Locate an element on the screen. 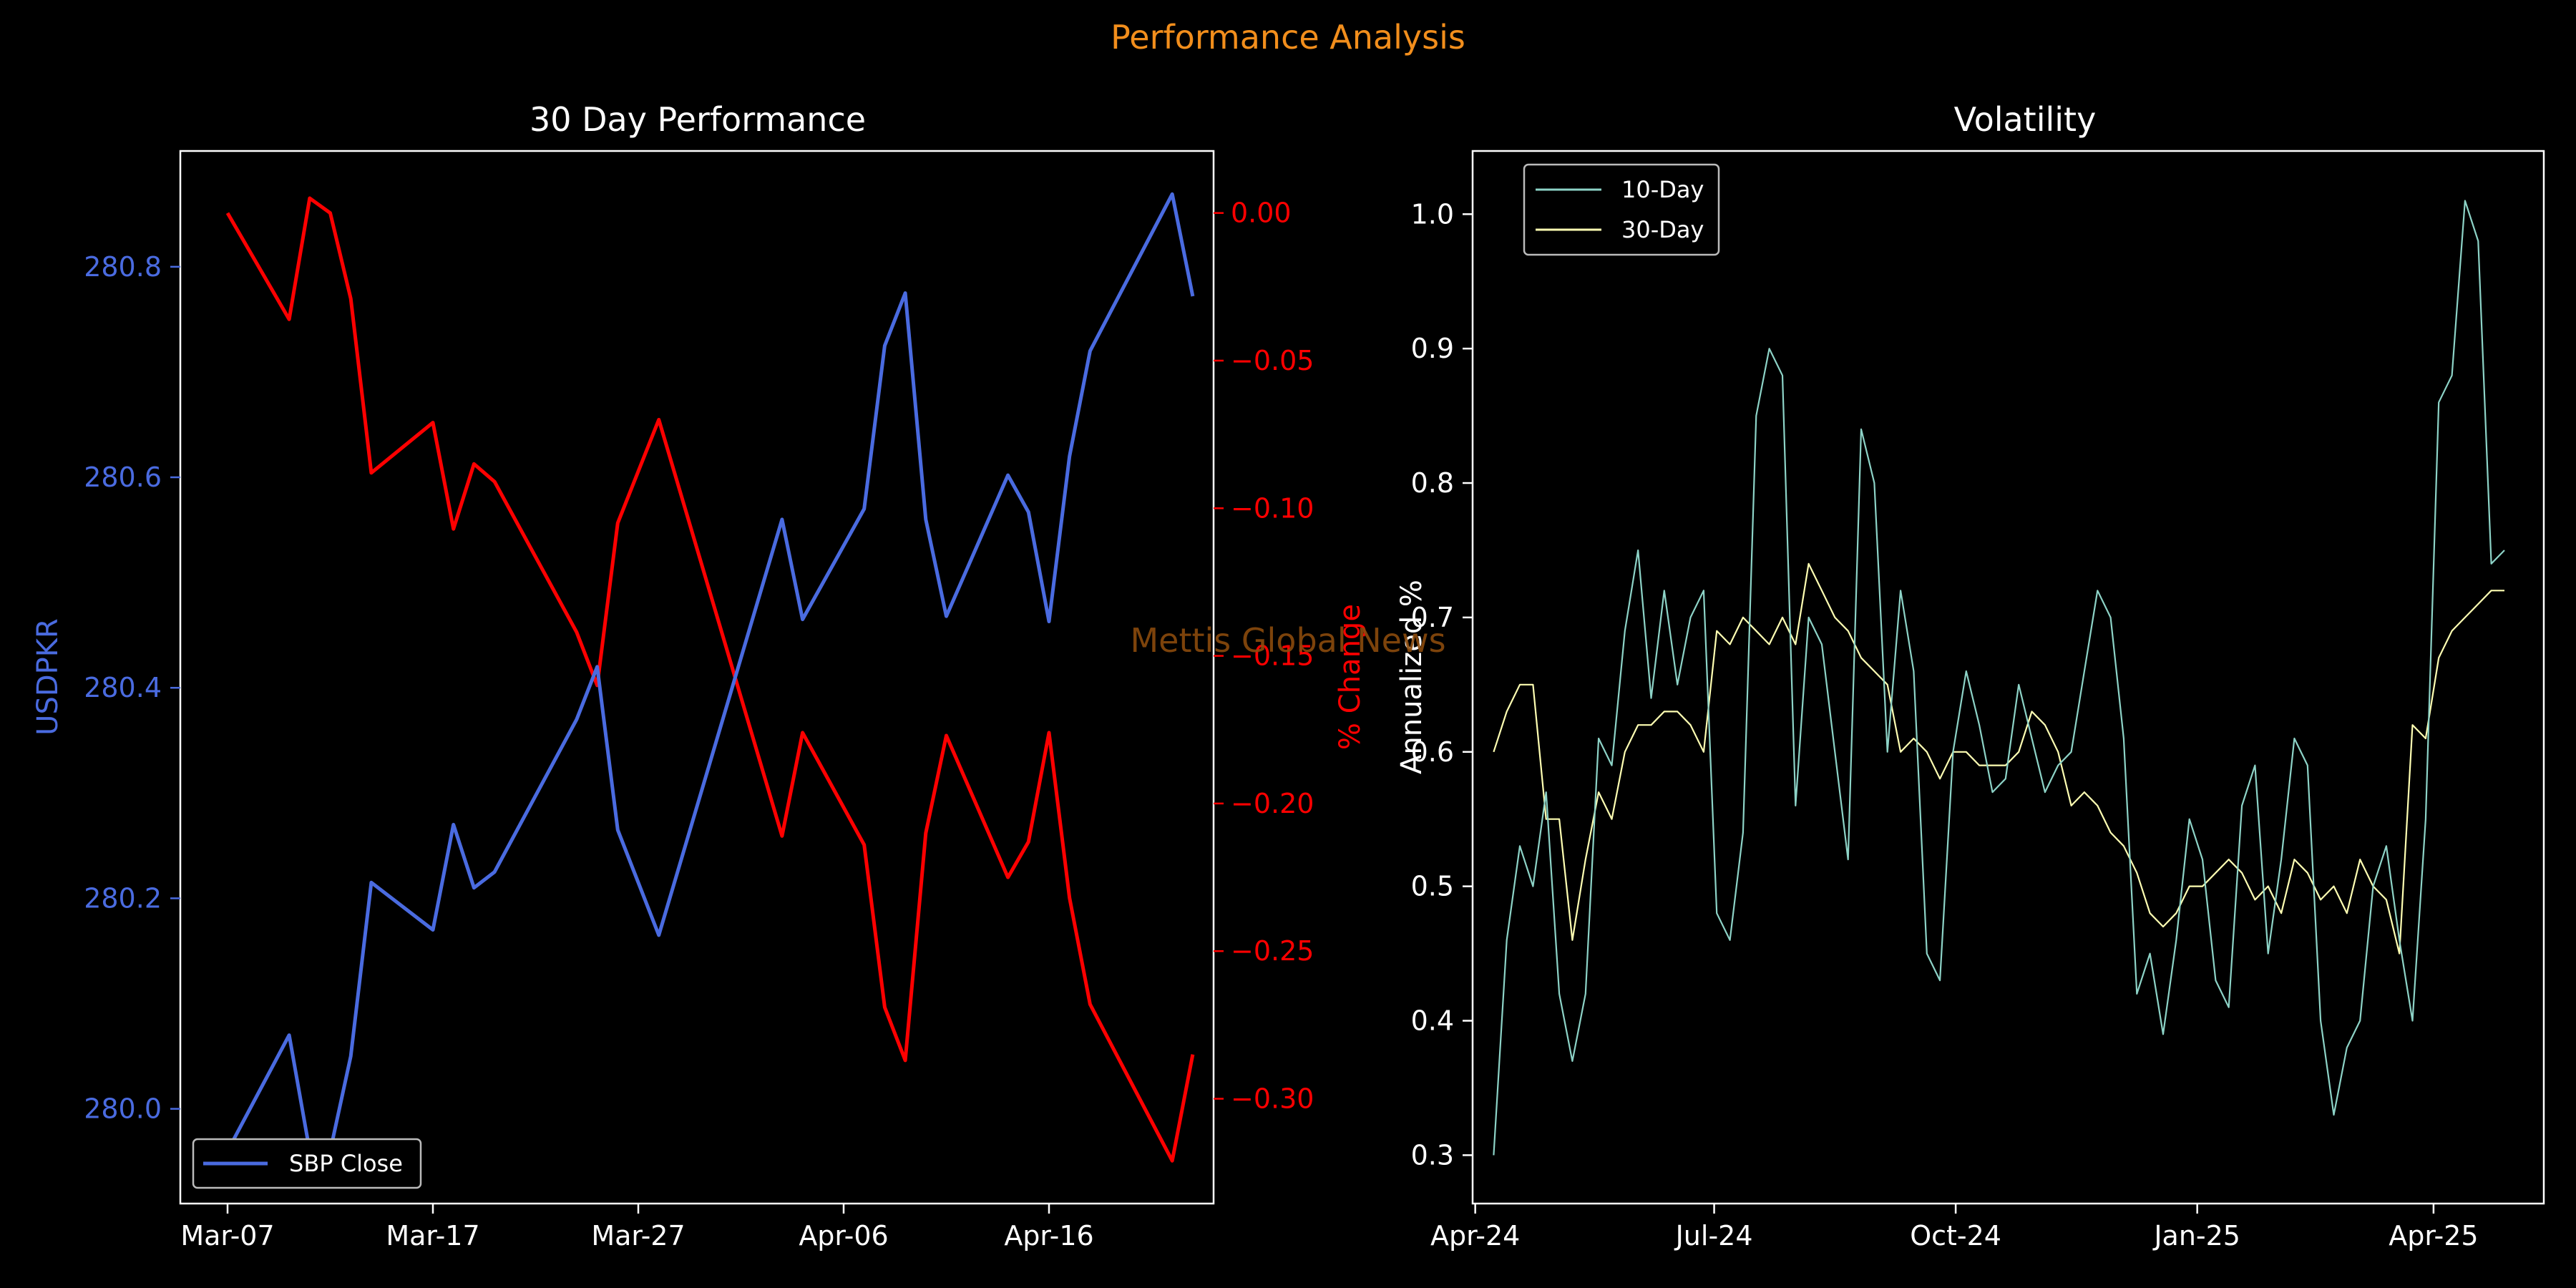 Image resolution: width=2576 pixels, height=1288 pixels. volatility-legend: 10-Day 30-Day is located at coordinates (1621, 209).